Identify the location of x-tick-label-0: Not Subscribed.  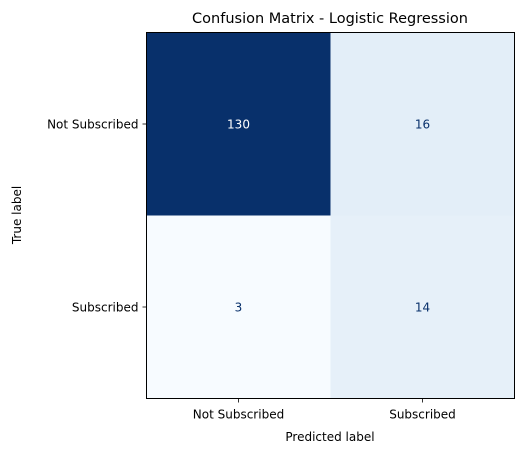
(238, 415).